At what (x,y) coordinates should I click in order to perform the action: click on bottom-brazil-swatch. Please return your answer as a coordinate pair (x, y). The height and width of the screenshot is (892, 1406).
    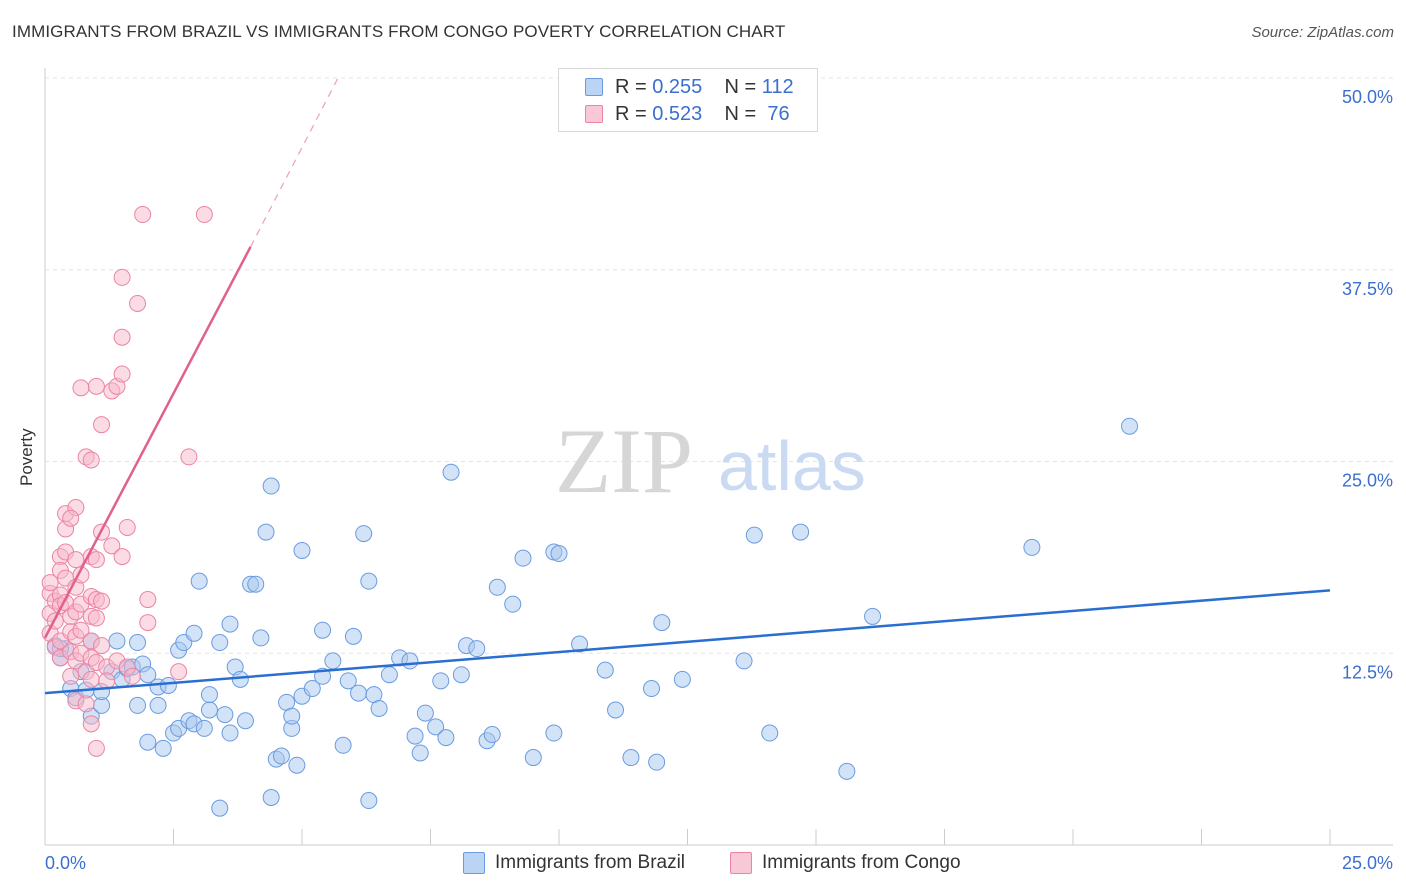
    Looking at the image, I should click on (474, 863).